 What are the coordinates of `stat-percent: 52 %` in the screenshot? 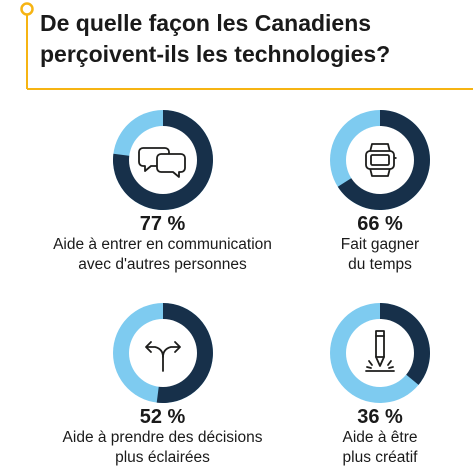 It's located at (162, 417).